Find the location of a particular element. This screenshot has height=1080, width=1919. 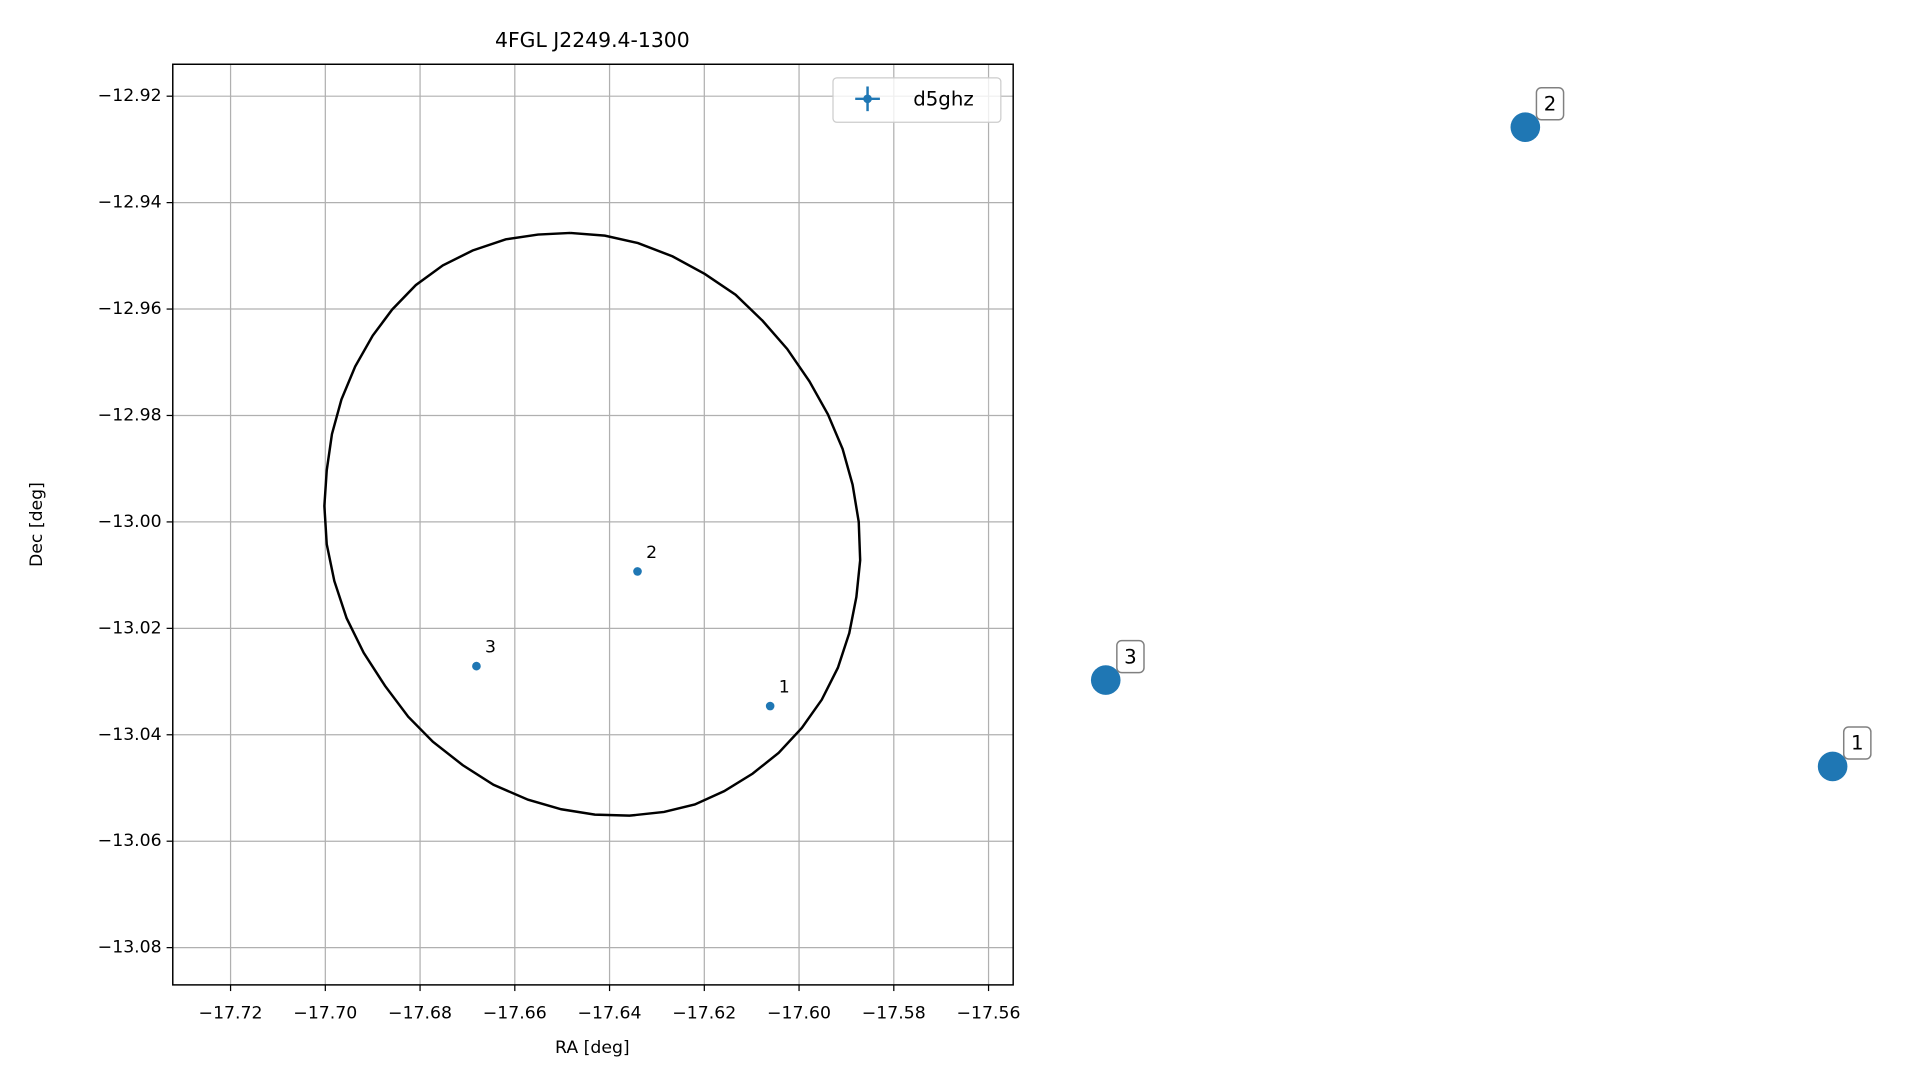

marker-label: 1 is located at coordinates (1857, 743).